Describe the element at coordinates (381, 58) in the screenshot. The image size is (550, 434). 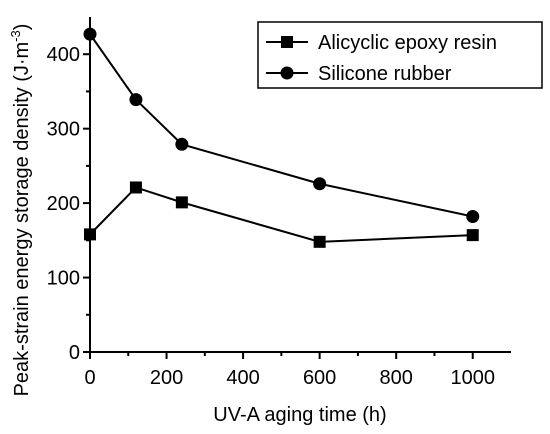
I see `legend-items: Alicyclic epoxy resin Silicone rubber` at that location.